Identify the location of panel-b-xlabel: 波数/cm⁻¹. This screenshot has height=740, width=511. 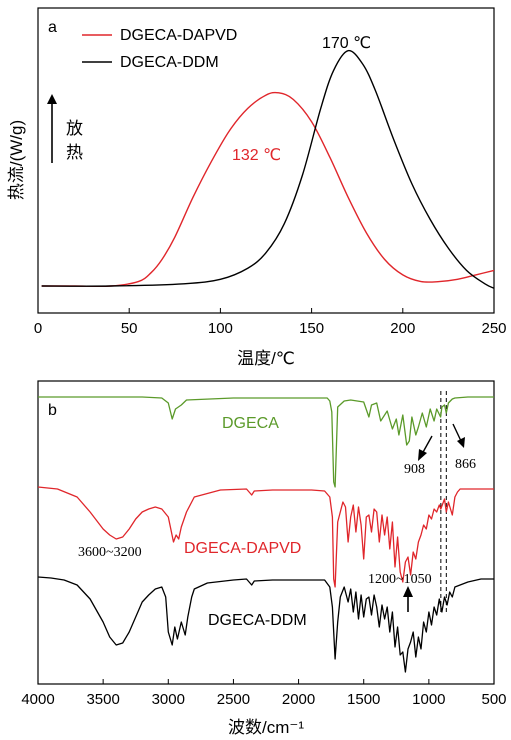
(266, 727).